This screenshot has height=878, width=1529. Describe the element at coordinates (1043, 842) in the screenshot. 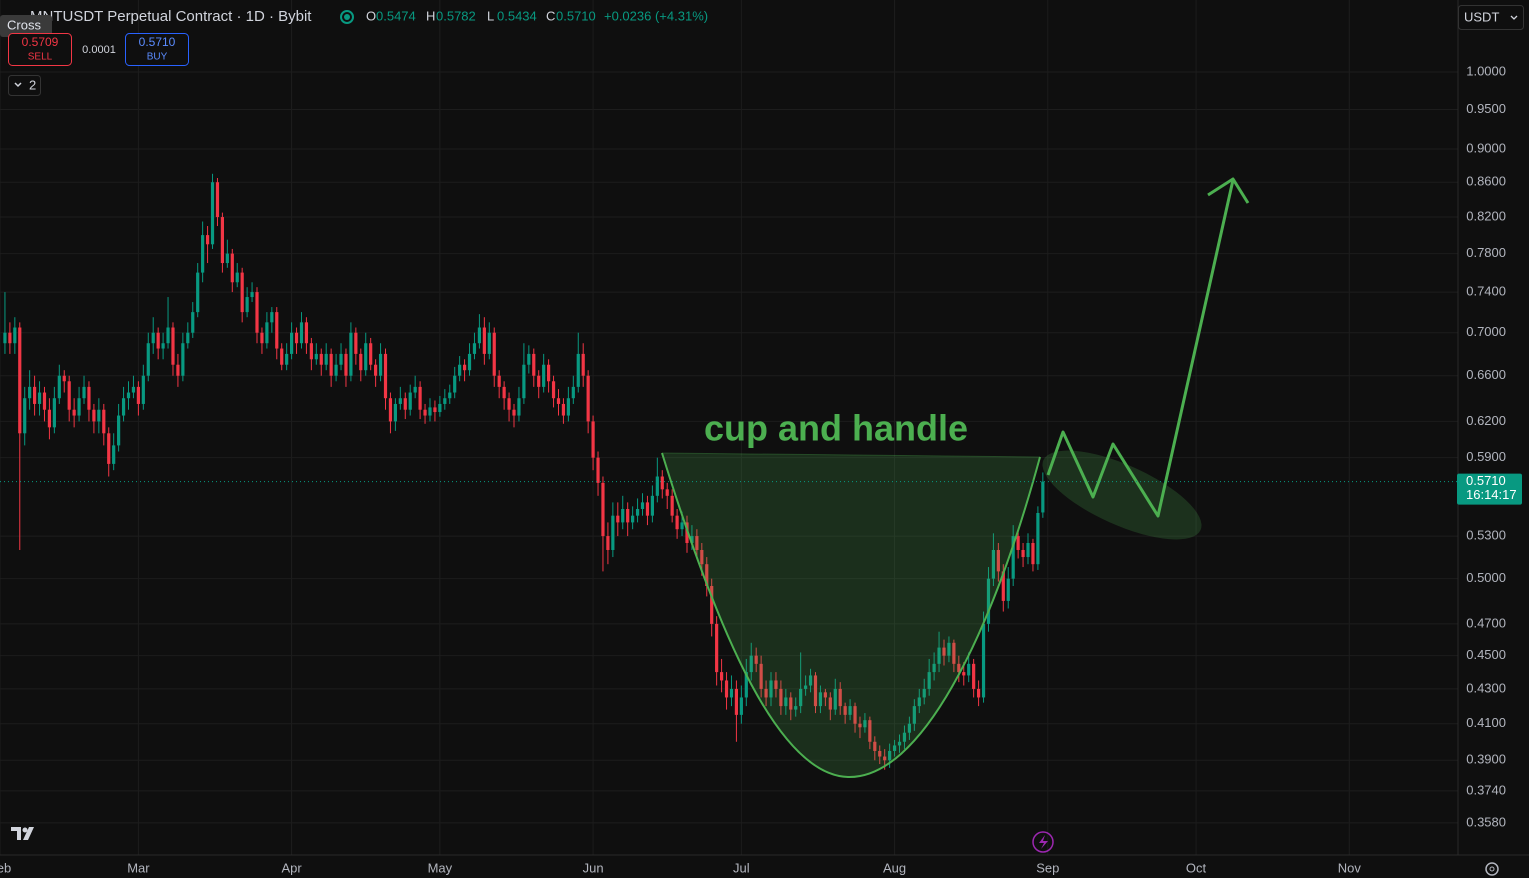

I see `events-icon` at that location.